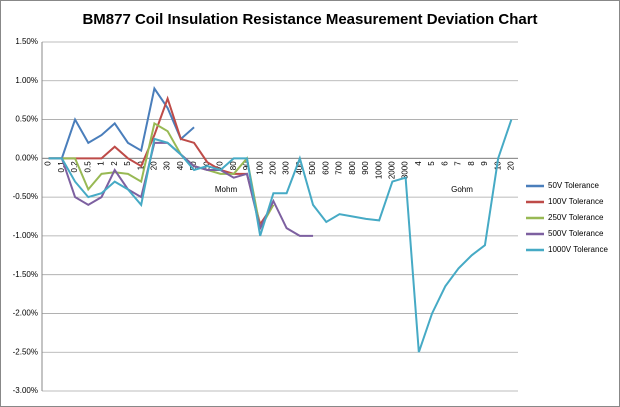  What do you see at coordinates (180, 165) in the screenshot?
I see `x-tick-label: 40` at bounding box center [180, 165].